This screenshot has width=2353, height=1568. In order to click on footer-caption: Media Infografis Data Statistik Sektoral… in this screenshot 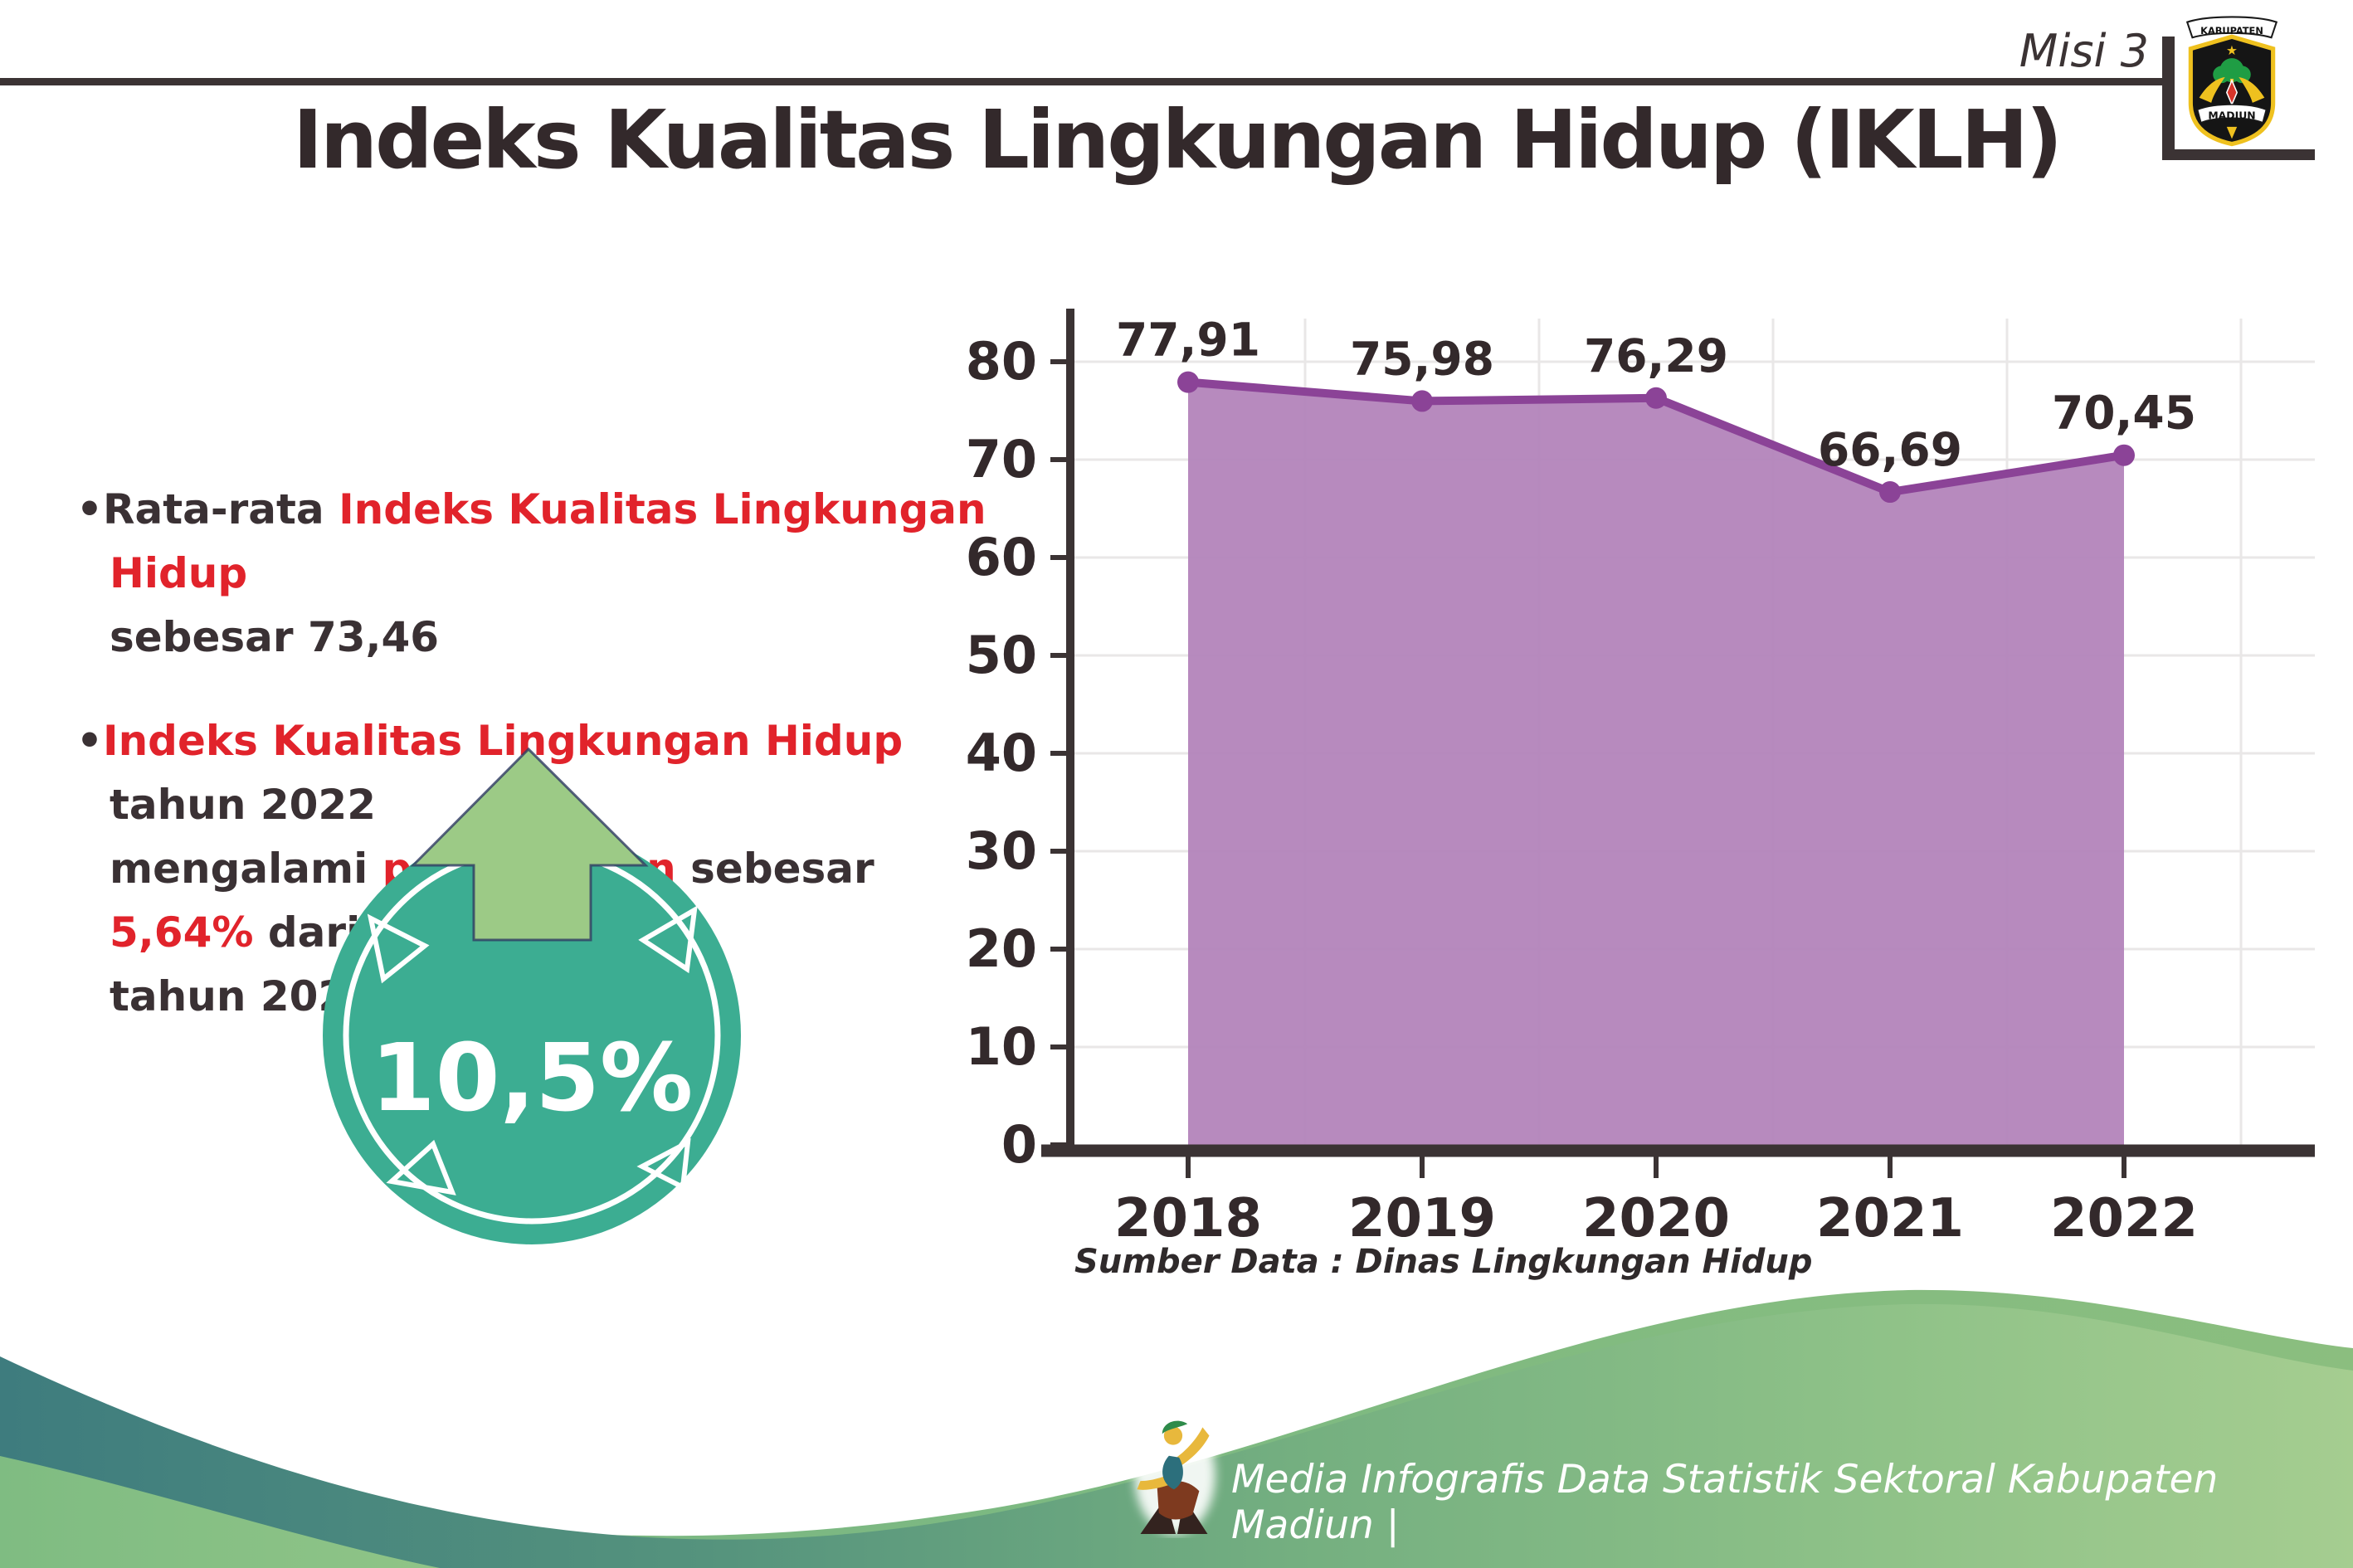, I will do `click(1725, 1502)`.